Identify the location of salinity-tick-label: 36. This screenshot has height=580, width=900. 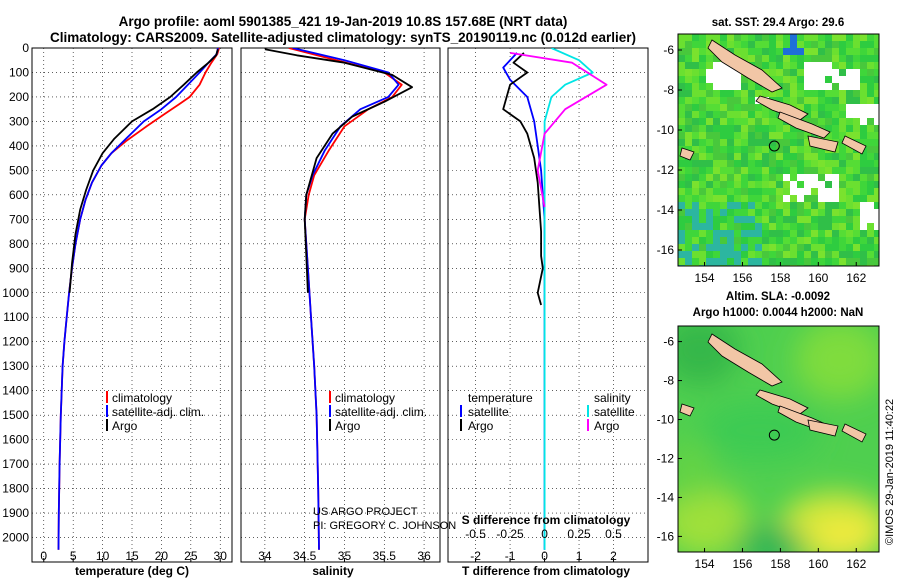
(424, 556).